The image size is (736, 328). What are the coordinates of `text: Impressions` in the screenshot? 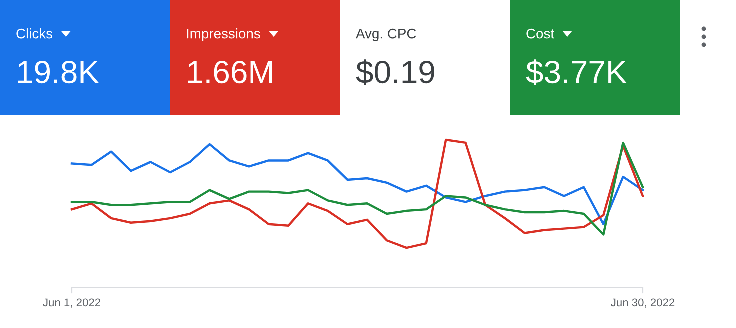 It's located at (223, 35).